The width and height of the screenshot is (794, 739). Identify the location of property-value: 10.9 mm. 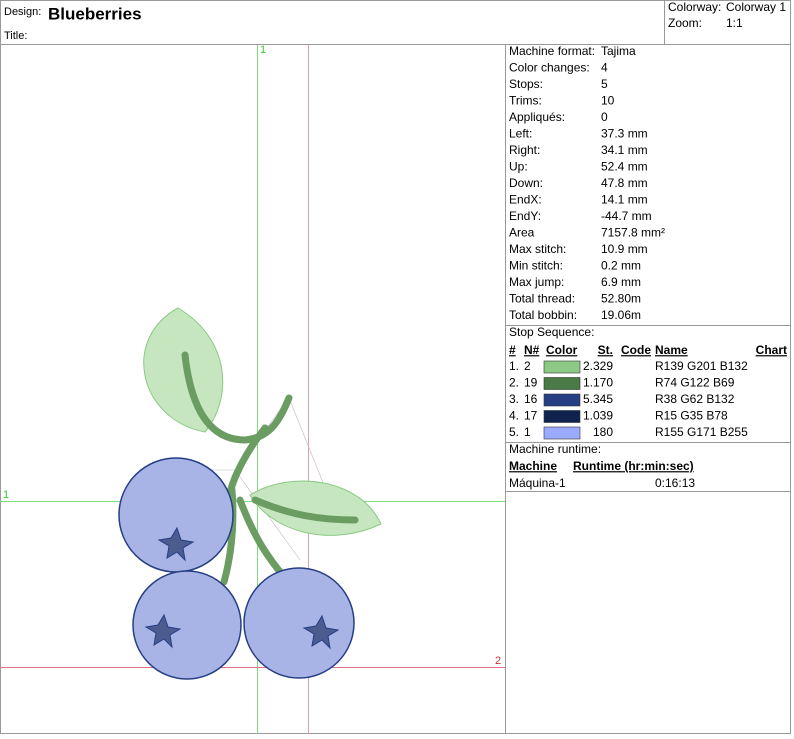
(624, 249).